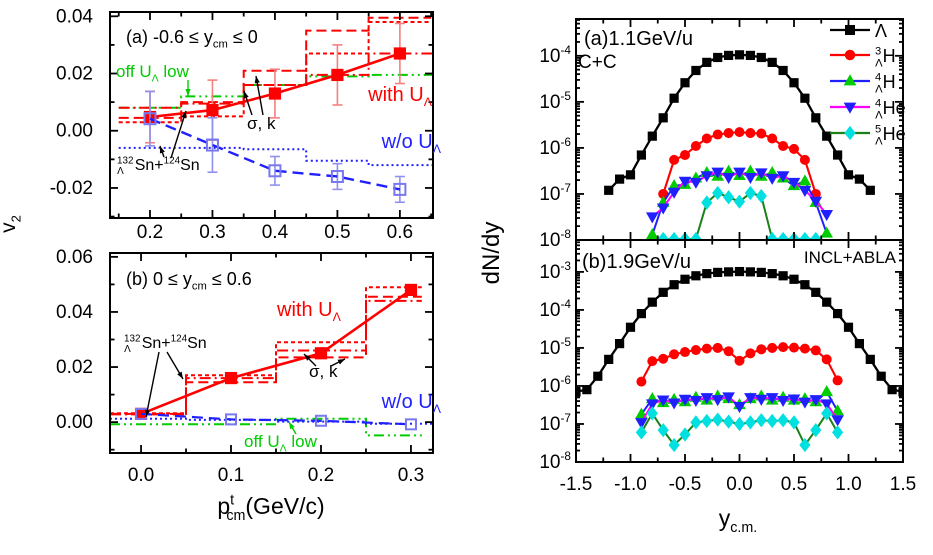  I want to click on y-tick-label: 10⁻⁷, so click(555, 193).